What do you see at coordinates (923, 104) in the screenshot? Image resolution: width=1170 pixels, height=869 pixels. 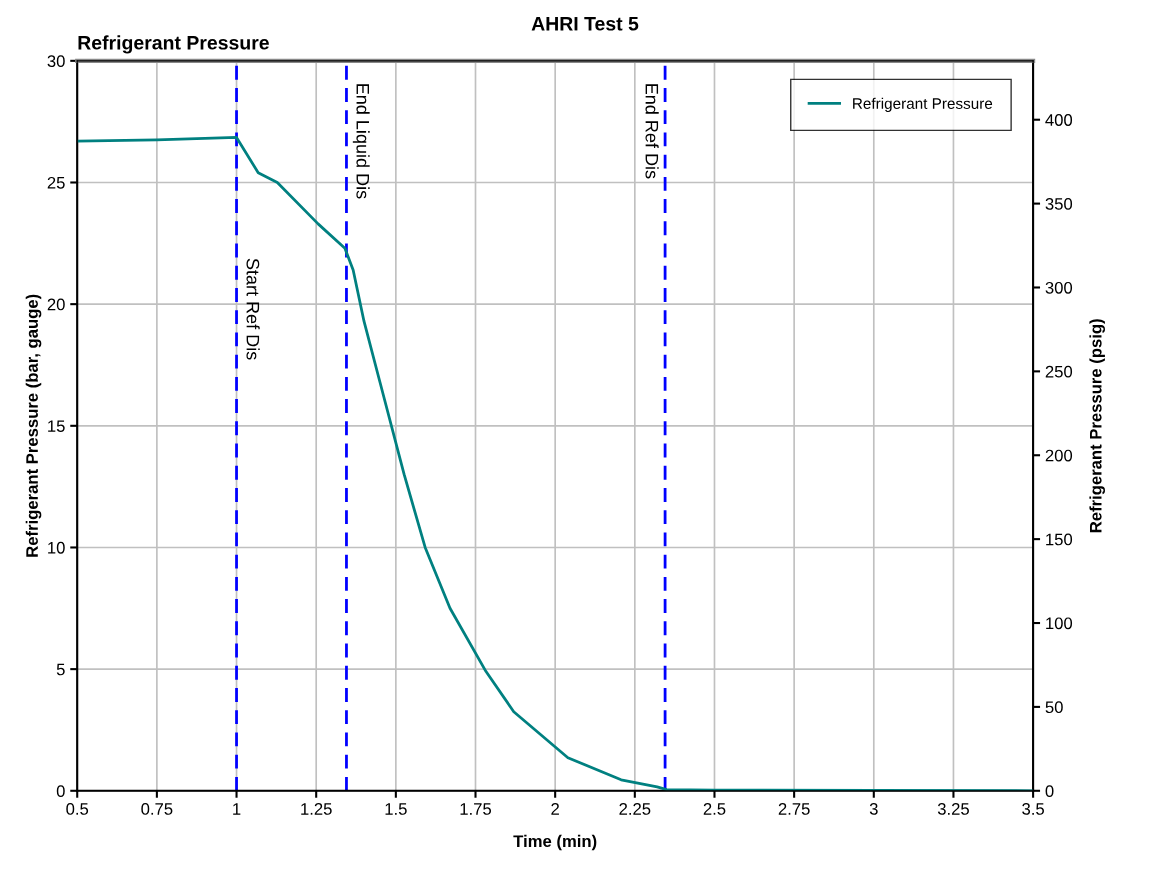 I see `legend-label: Refrigerant Pressure` at bounding box center [923, 104].